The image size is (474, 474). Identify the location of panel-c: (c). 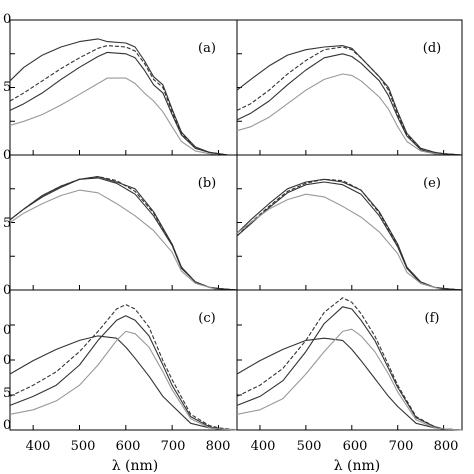
(123, 360).